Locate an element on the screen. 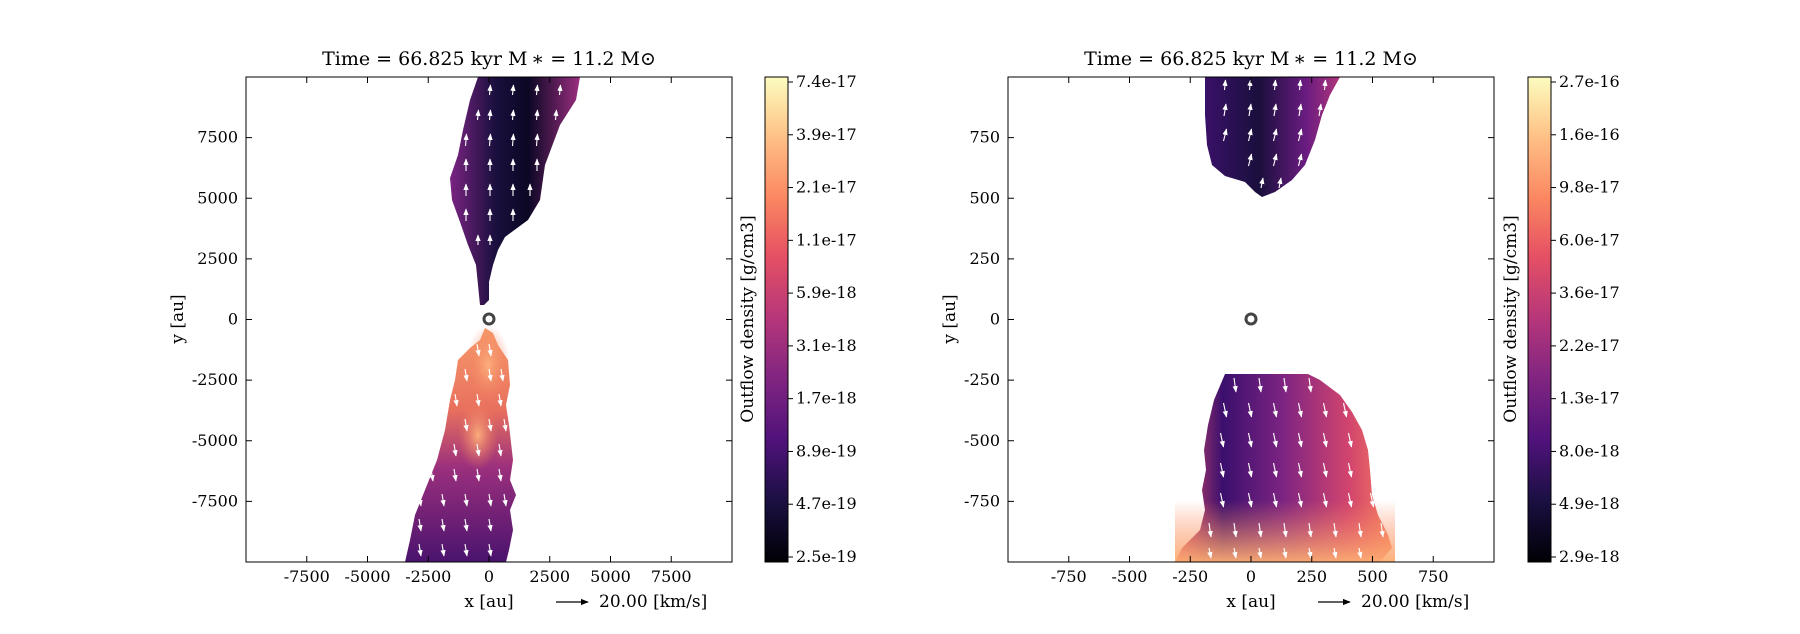  colorbar-tick-label-right: 2.9e-18 is located at coordinates (1589, 556).